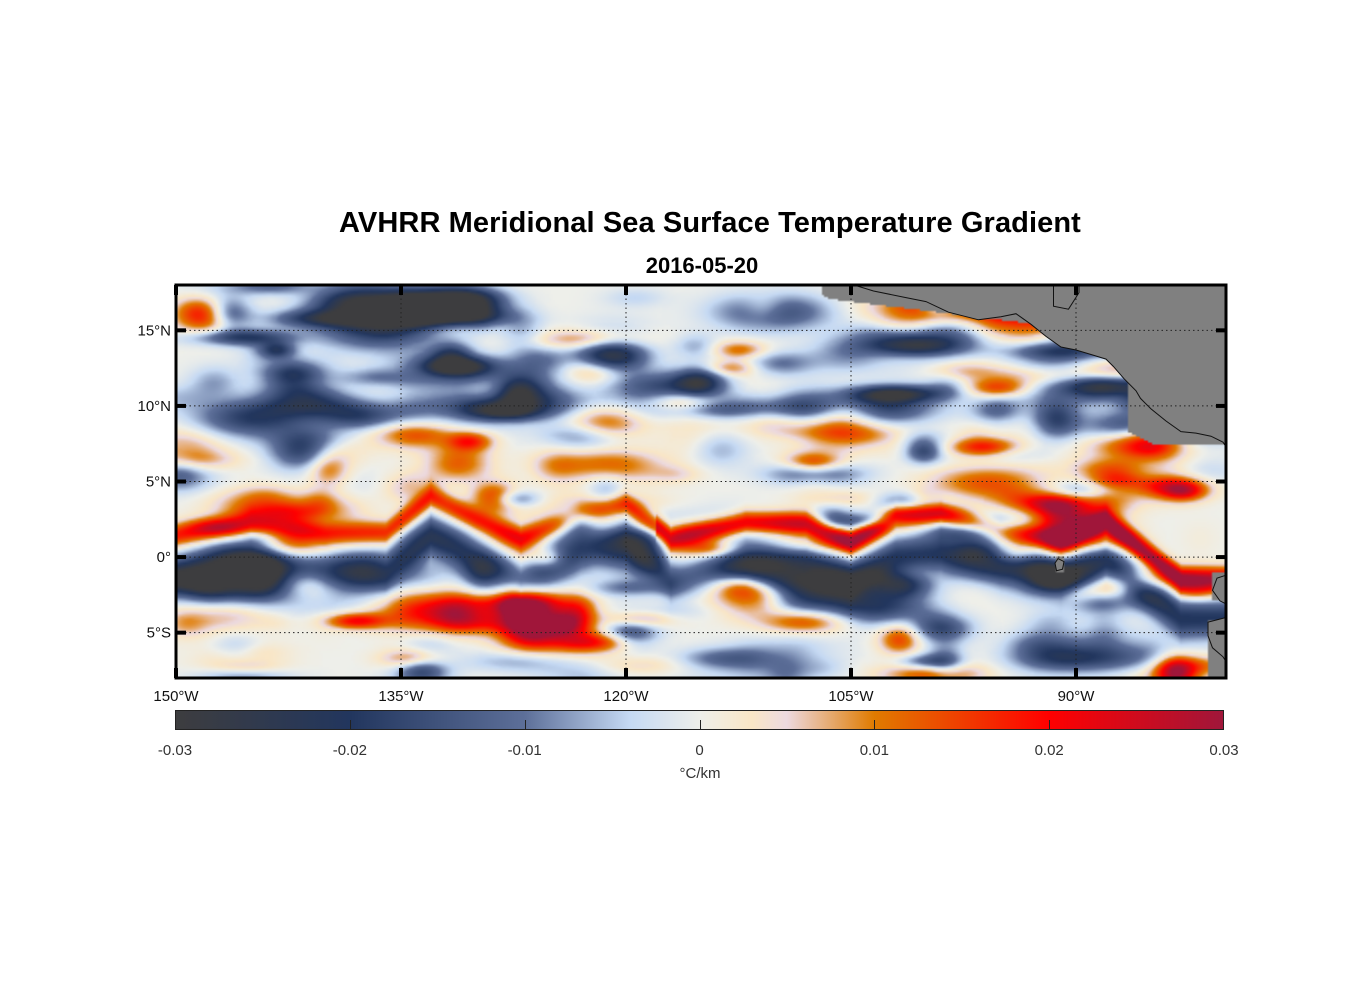 Image resolution: width=1356 pixels, height=1000 pixels. What do you see at coordinates (158, 482) in the screenshot?
I see `y-tick-label: 5°N` at bounding box center [158, 482].